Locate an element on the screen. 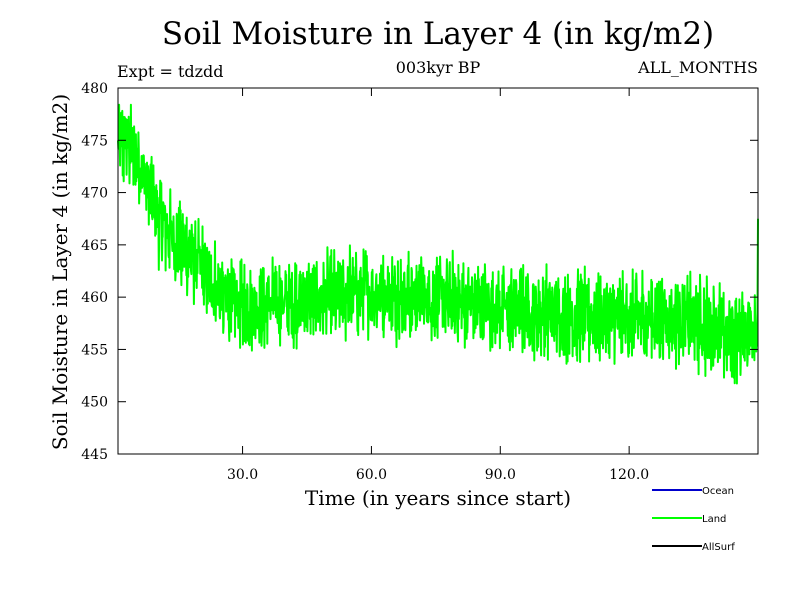 Image resolution: width=800 pixels, height=600 pixels. y-tick-label: 470 is located at coordinates (94, 194).